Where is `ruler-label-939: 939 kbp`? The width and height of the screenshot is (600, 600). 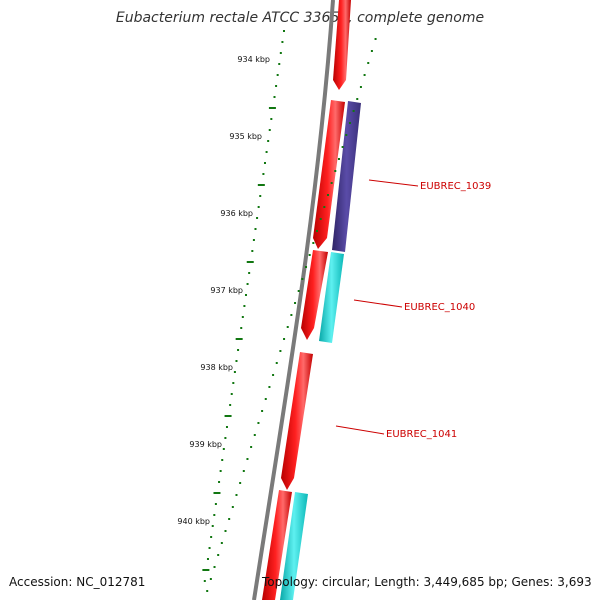
ruler-label-939: 939 kbp is located at coordinates (205, 444).